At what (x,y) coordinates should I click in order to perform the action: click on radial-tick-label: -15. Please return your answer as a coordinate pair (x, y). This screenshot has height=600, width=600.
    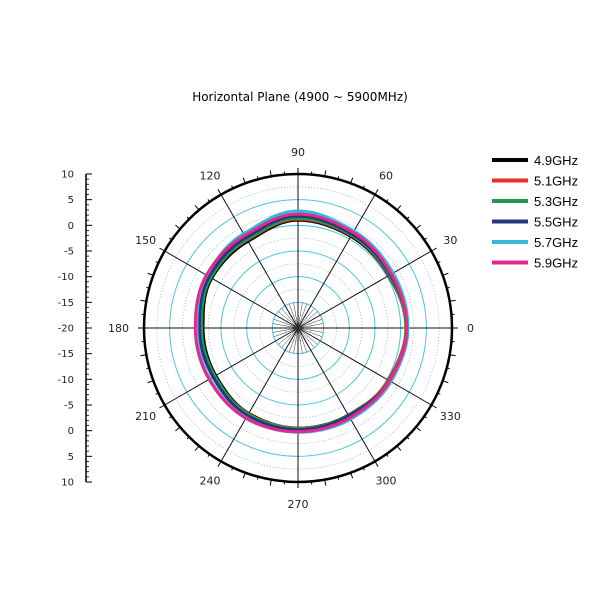
    Looking at the image, I should click on (66, 354).